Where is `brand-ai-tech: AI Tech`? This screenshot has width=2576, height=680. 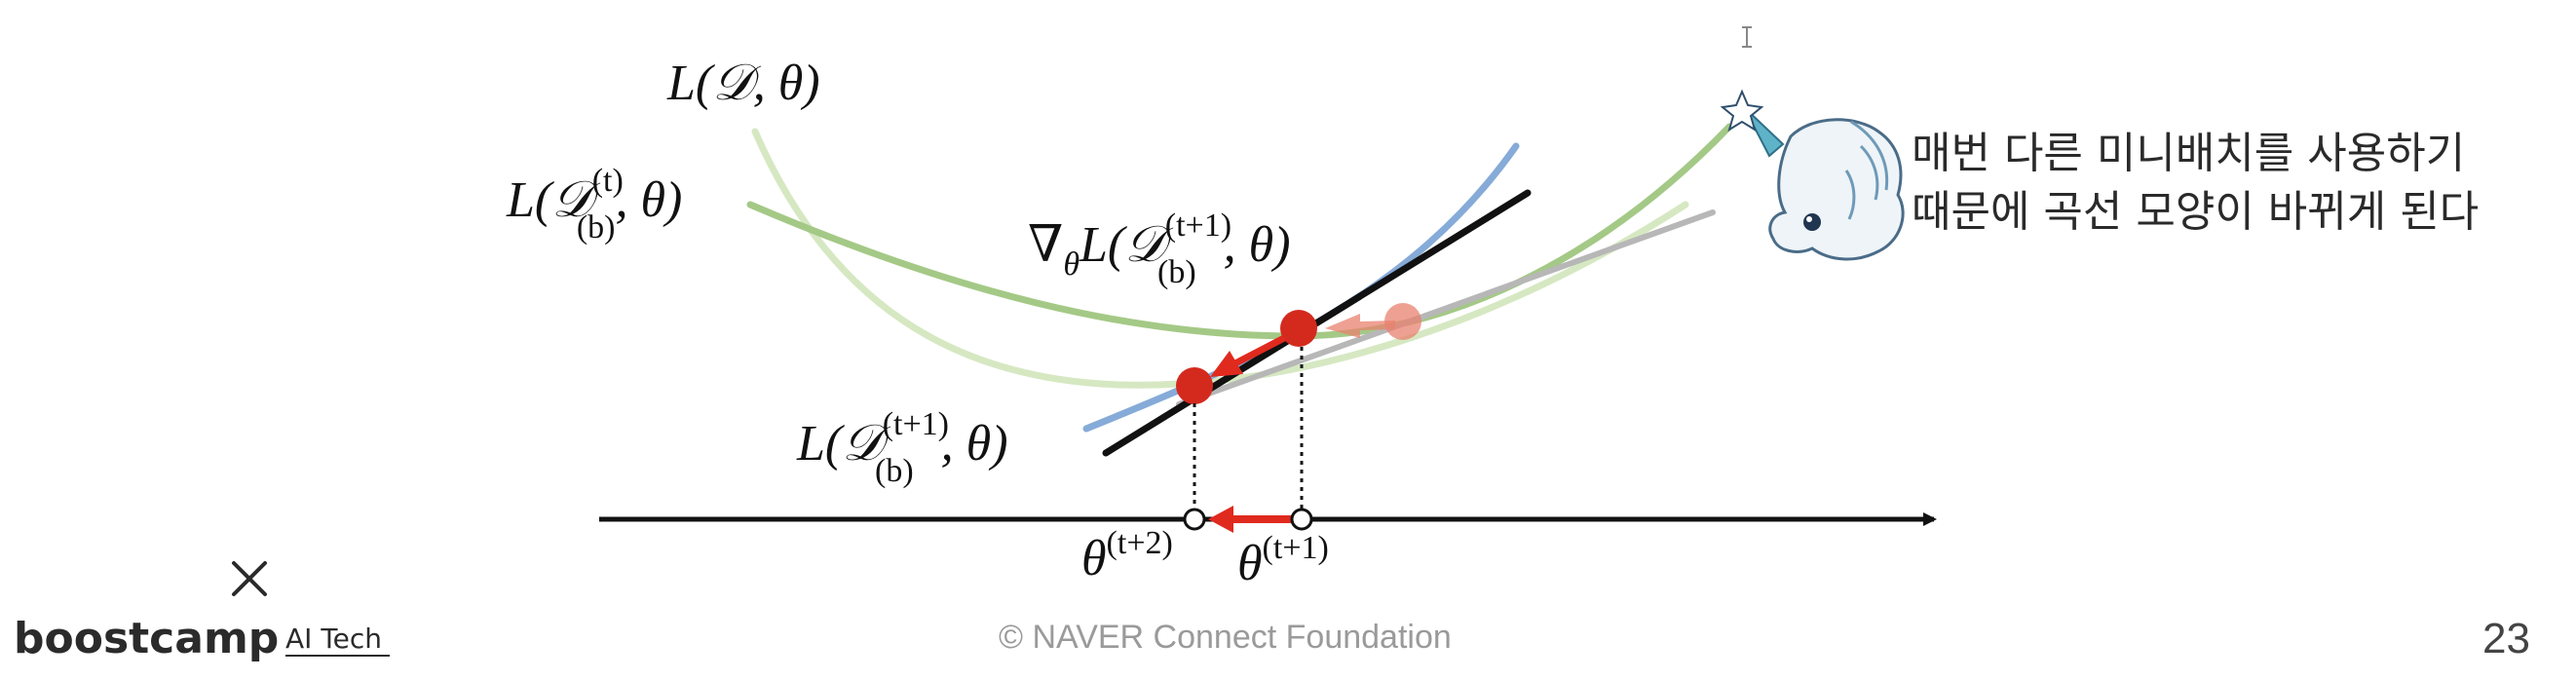
brand-ai-tech: AI Tech is located at coordinates (333, 639).